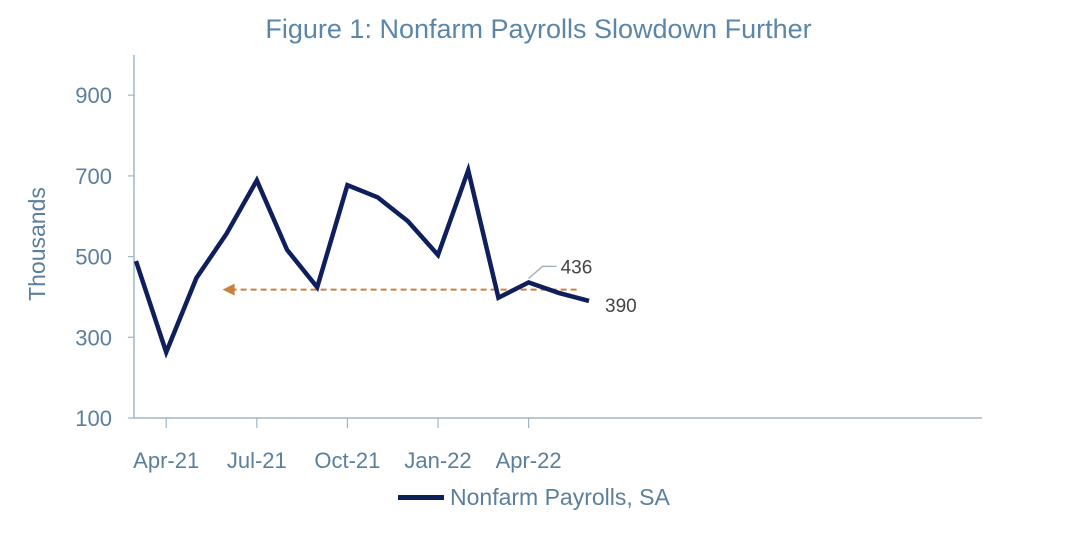 This screenshot has width=1077, height=533. I want to click on y-tick-labels: 100 300 500 700 900, so click(104, 257).